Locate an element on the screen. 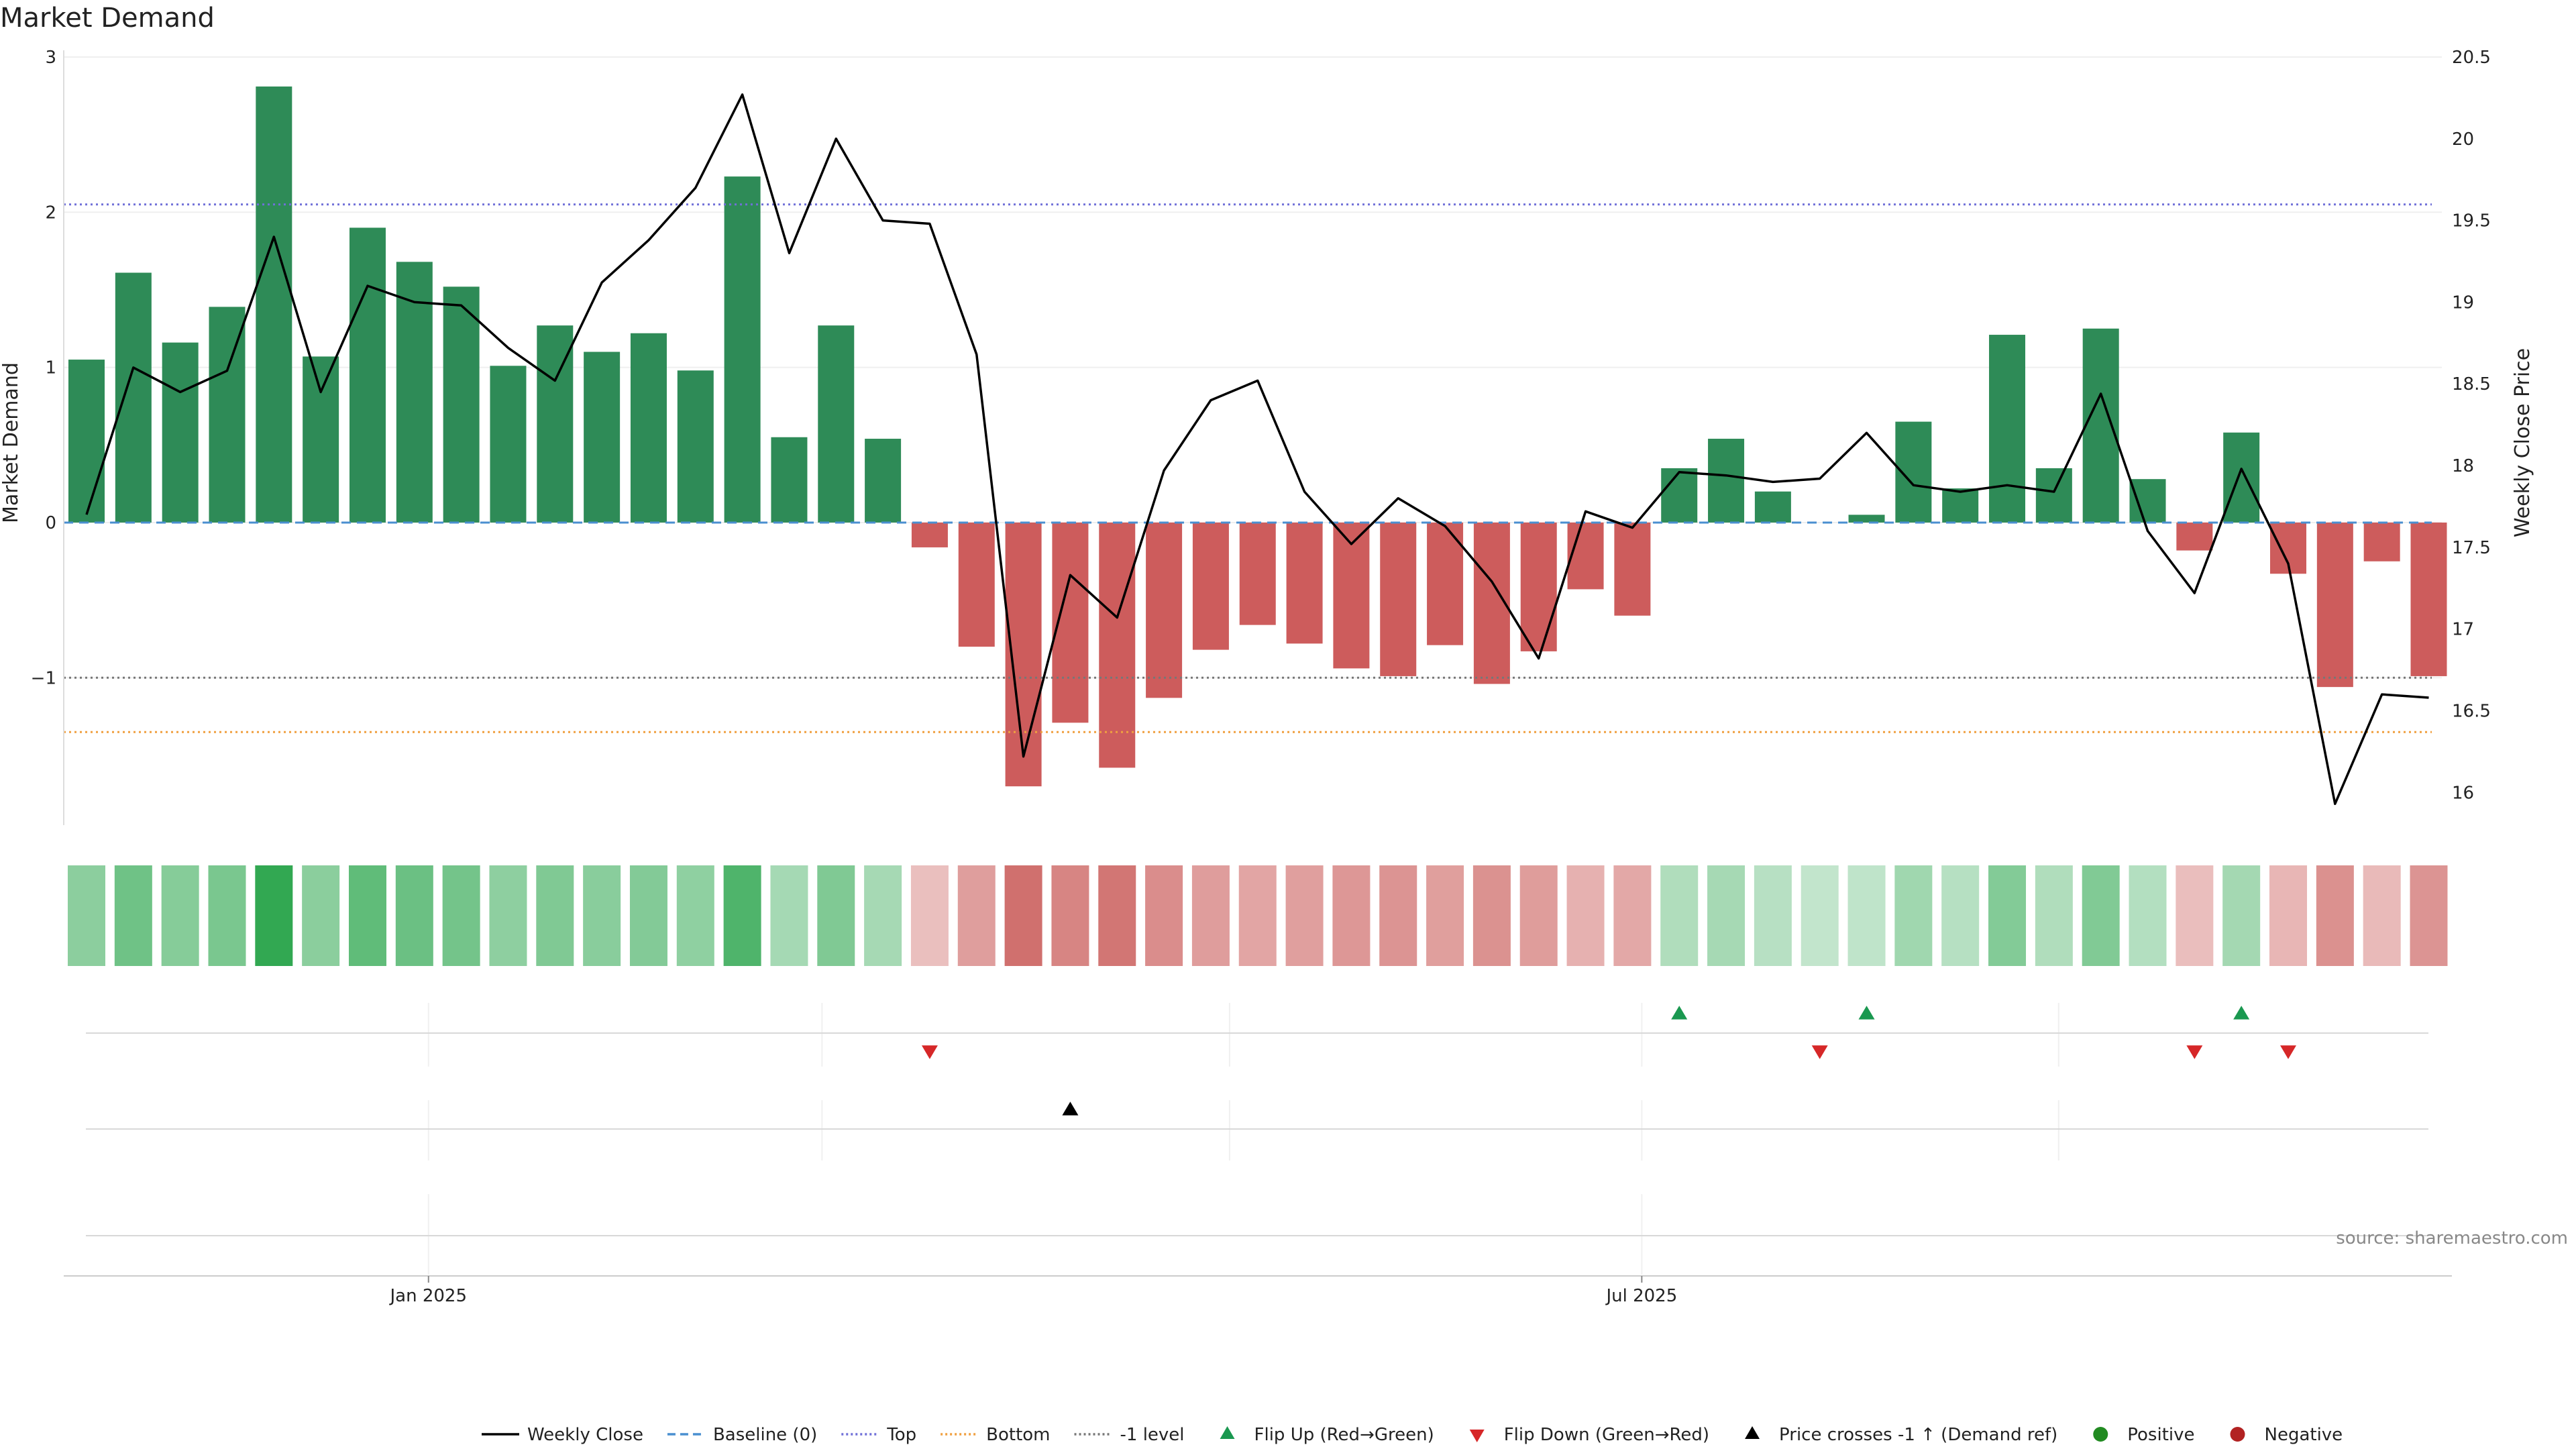 The width and height of the screenshot is (2576, 1449). right-tick-label: 20.5 is located at coordinates (2471, 58).